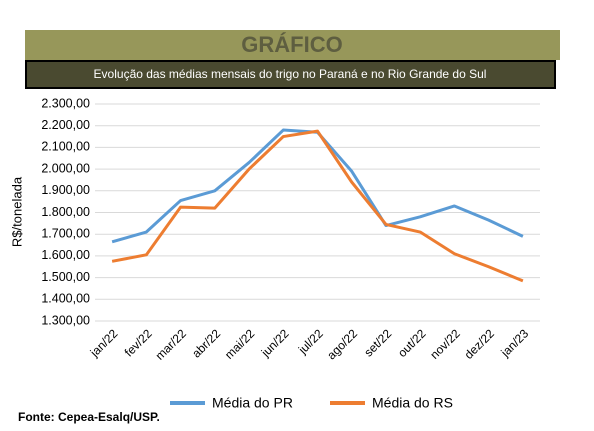 This screenshot has height=431, width=594. What do you see at coordinates (240, 344) in the screenshot?
I see `x-tick-label: mai/22` at bounding box center [240, 344].